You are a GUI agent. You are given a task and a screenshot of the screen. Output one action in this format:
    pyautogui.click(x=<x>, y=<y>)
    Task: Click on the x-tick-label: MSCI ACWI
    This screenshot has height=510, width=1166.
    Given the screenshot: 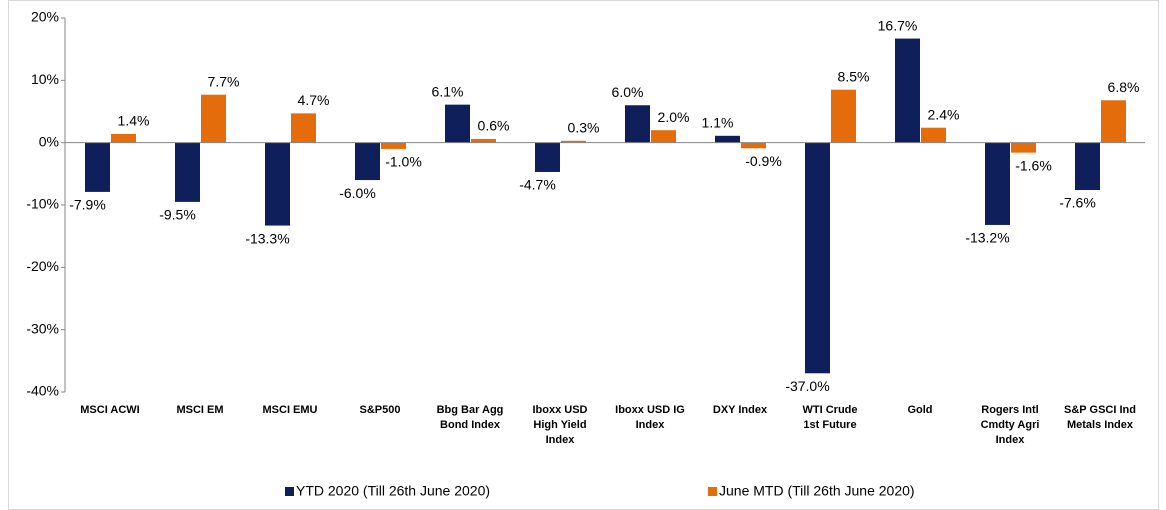 What is the action you would take?
    pyautogui.click(x=109, y=410)
    